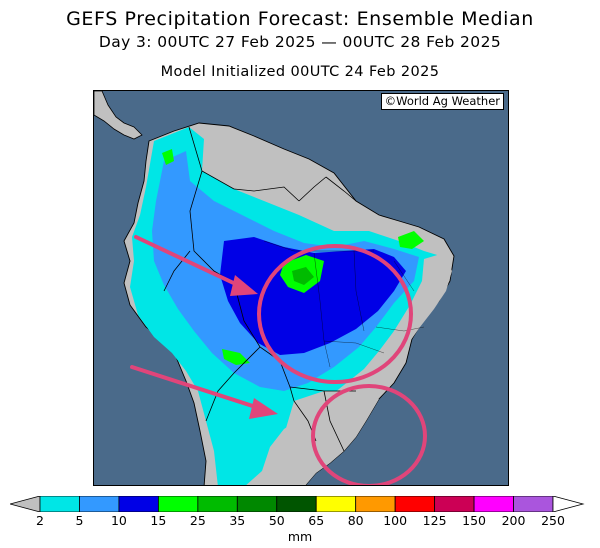  I want to click on colorbar-tick-label: 200, so click(513, 520).